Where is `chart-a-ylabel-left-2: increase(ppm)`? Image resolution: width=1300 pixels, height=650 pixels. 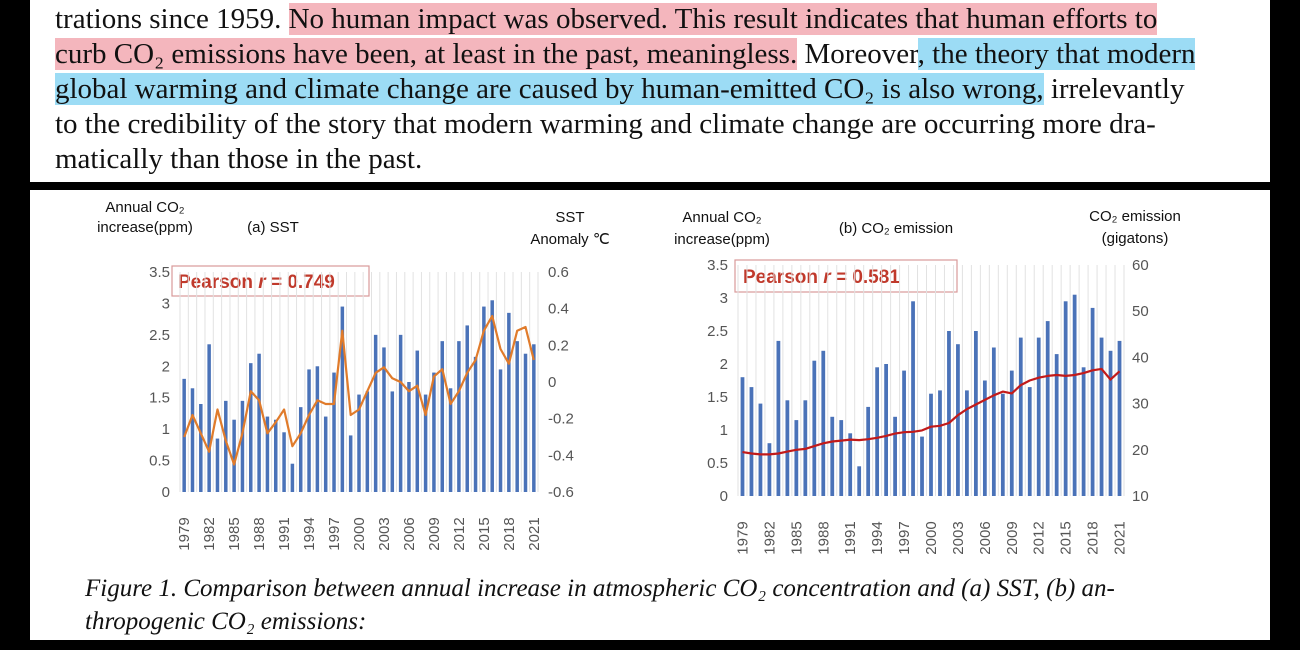
chart-a-ylabel-left-2: increase(ppm) is located at coordinates (145, 227).